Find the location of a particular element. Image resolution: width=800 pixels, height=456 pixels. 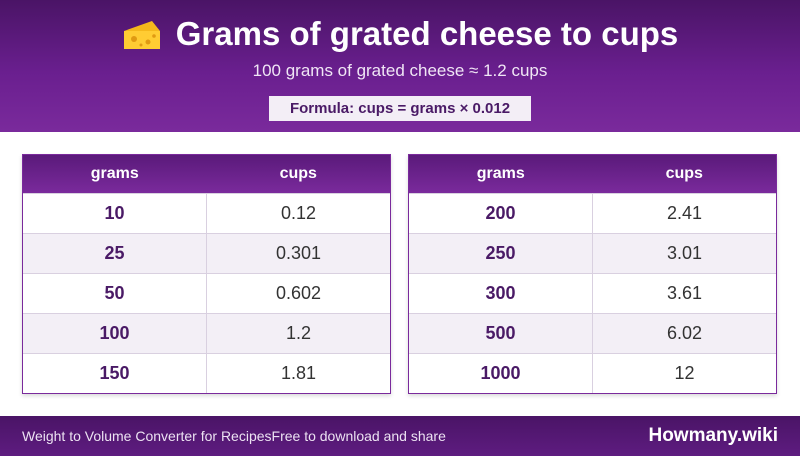

grams-cell: 200 is located at coordinates (501, 213).